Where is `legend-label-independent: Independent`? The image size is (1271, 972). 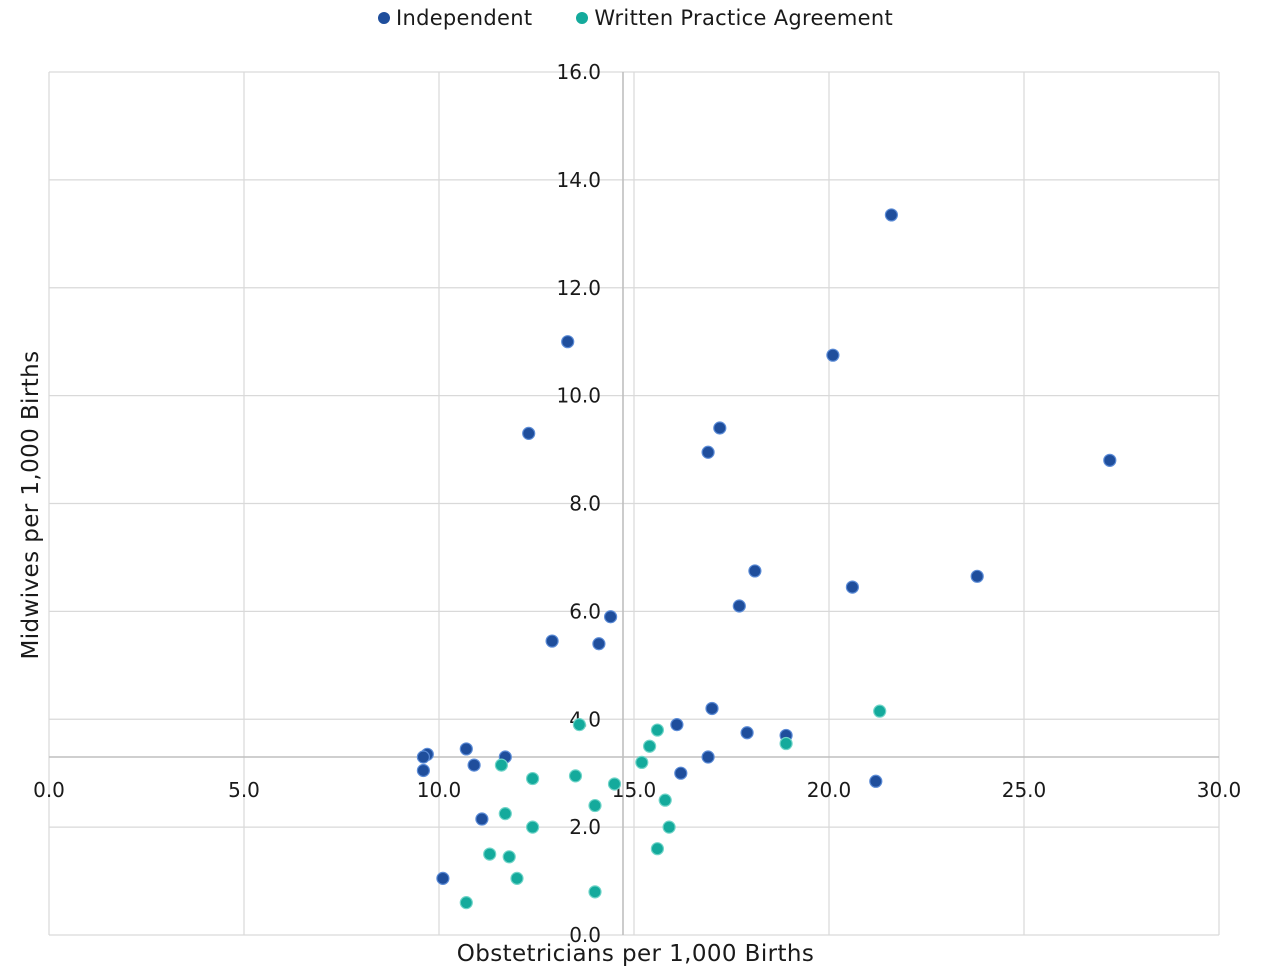 legend-label-independent: Independent is located at coordinates (464, 18).